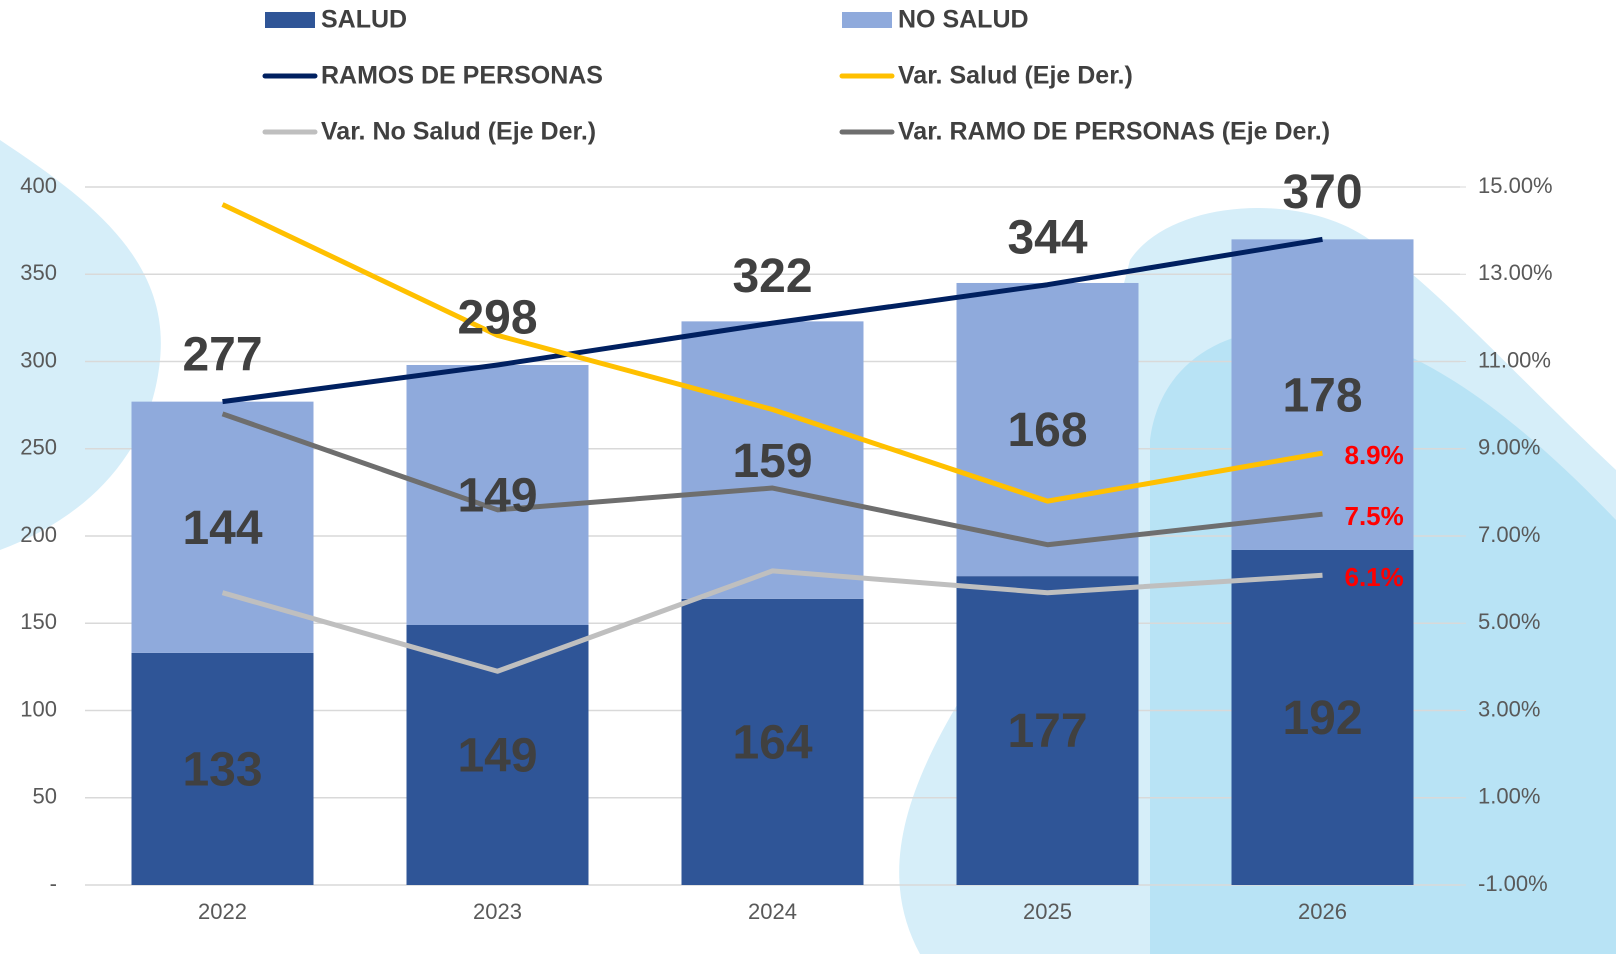 Image resolution: width=1616 pixels, height=954 pixels. Describe the element at coordinates (963, 20) in the screenshot. I see `legend-label: NO SALUD` at that location.